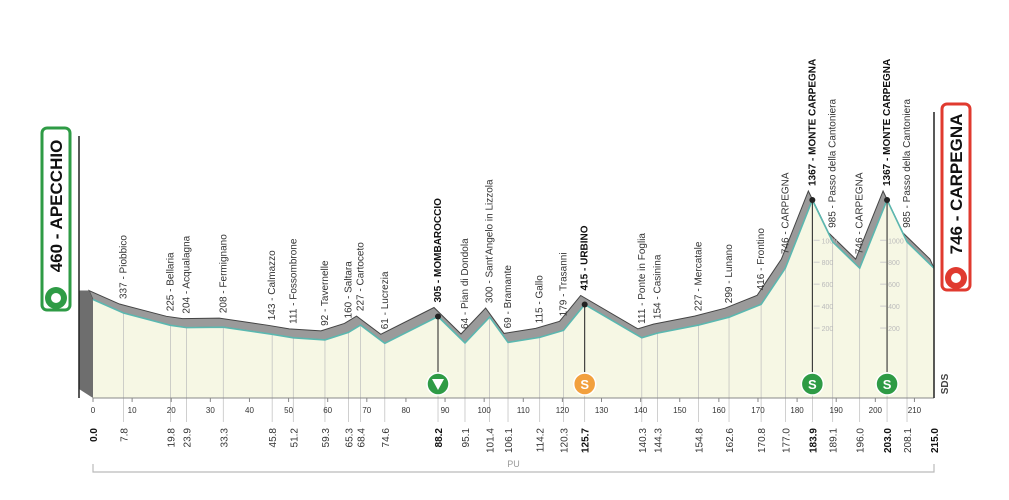 The image size is (1009, 500). Describe the element at coordinates (170, 281) in the screenshot. I see `waypoint-label: 225 - Bellaria` at that location.